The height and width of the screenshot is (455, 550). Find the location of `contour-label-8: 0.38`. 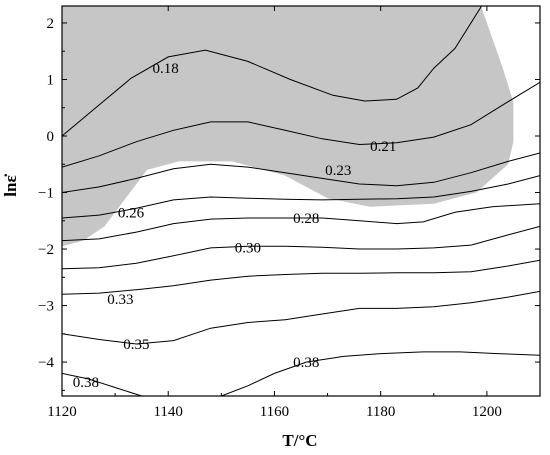

contour-label-8: 0.38 is located at coordinates (86, 383).